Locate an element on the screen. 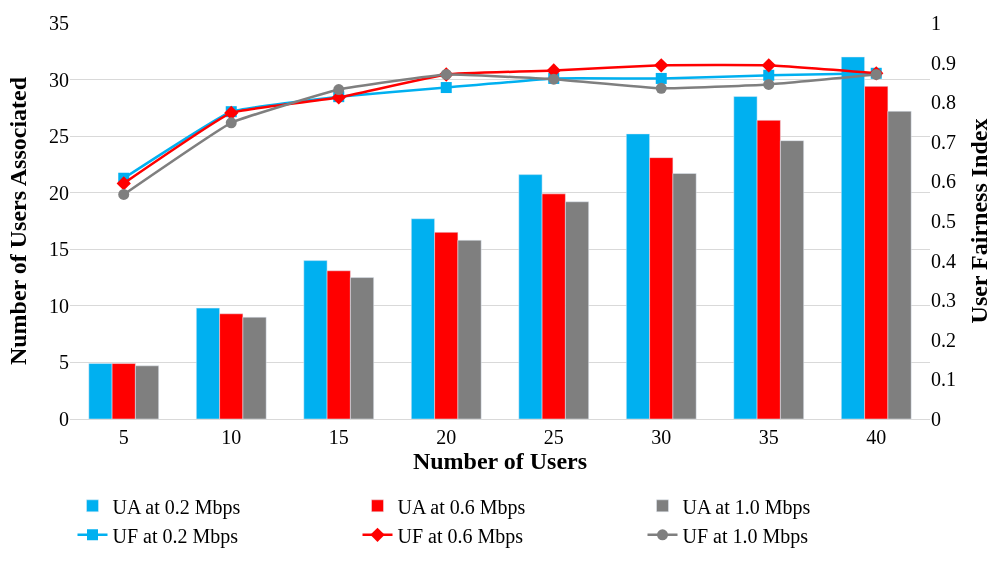 The height and width of the screenshot is (566, 1005). y2-tick-label: 0.1 is located at coordinates (943, 379).